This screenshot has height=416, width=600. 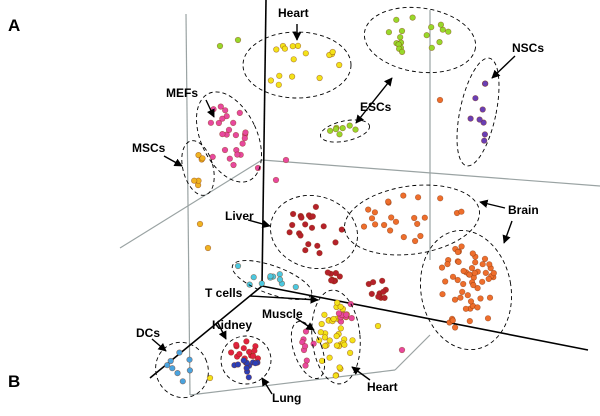 I want to click on point-tcell, so click(x=261, y=283).